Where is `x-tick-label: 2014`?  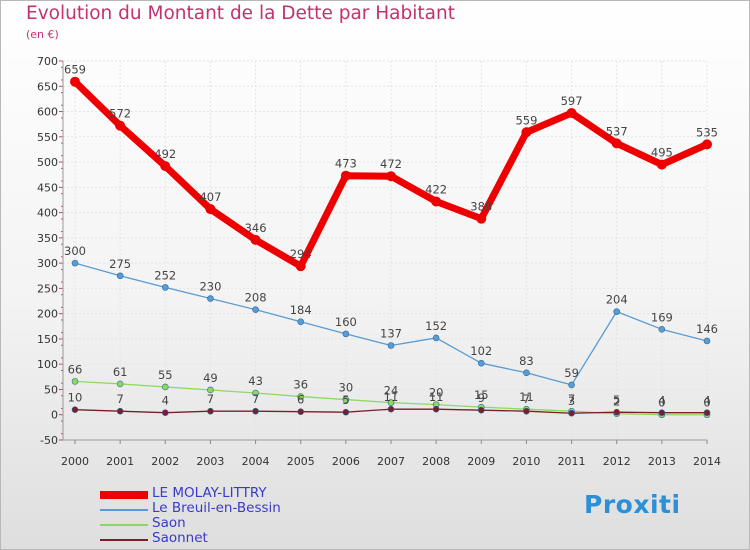 x-tick-label: 2014 is located at coordinates (707, 461).